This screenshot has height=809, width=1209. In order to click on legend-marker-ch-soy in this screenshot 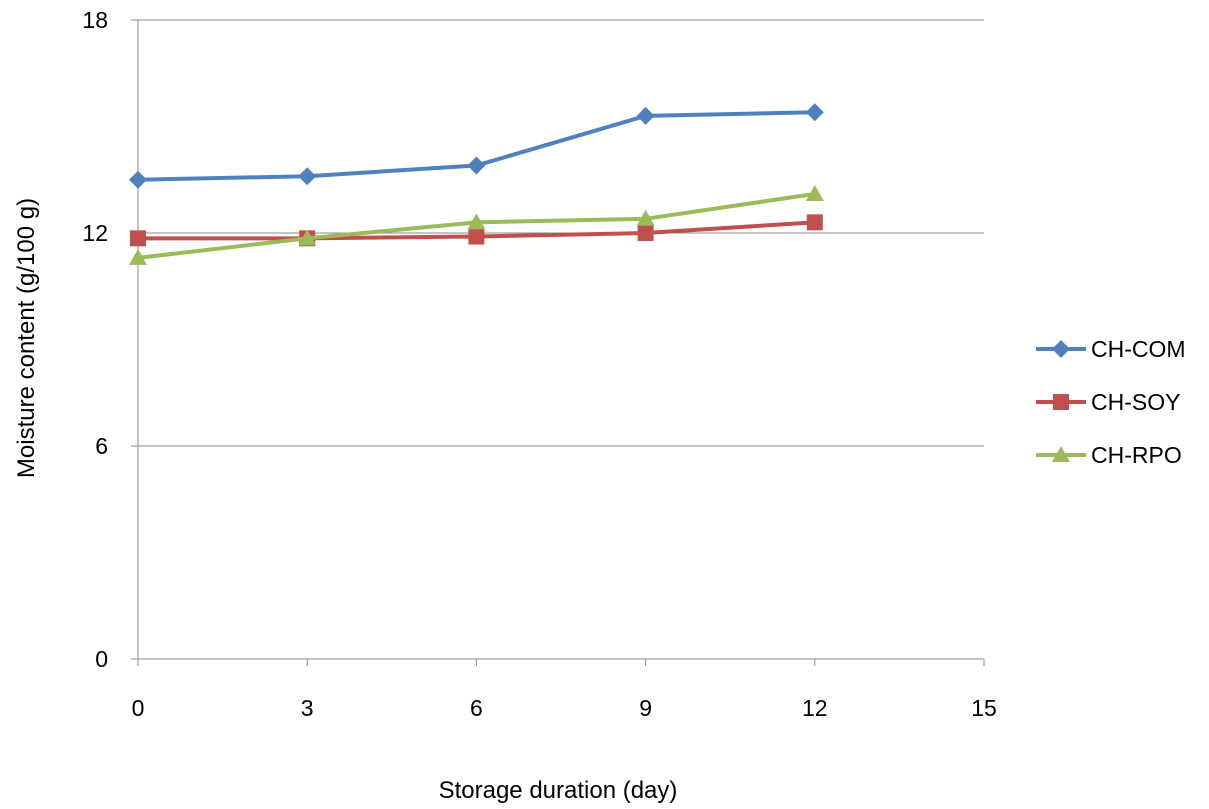, I will do `click(1061, 402)`.